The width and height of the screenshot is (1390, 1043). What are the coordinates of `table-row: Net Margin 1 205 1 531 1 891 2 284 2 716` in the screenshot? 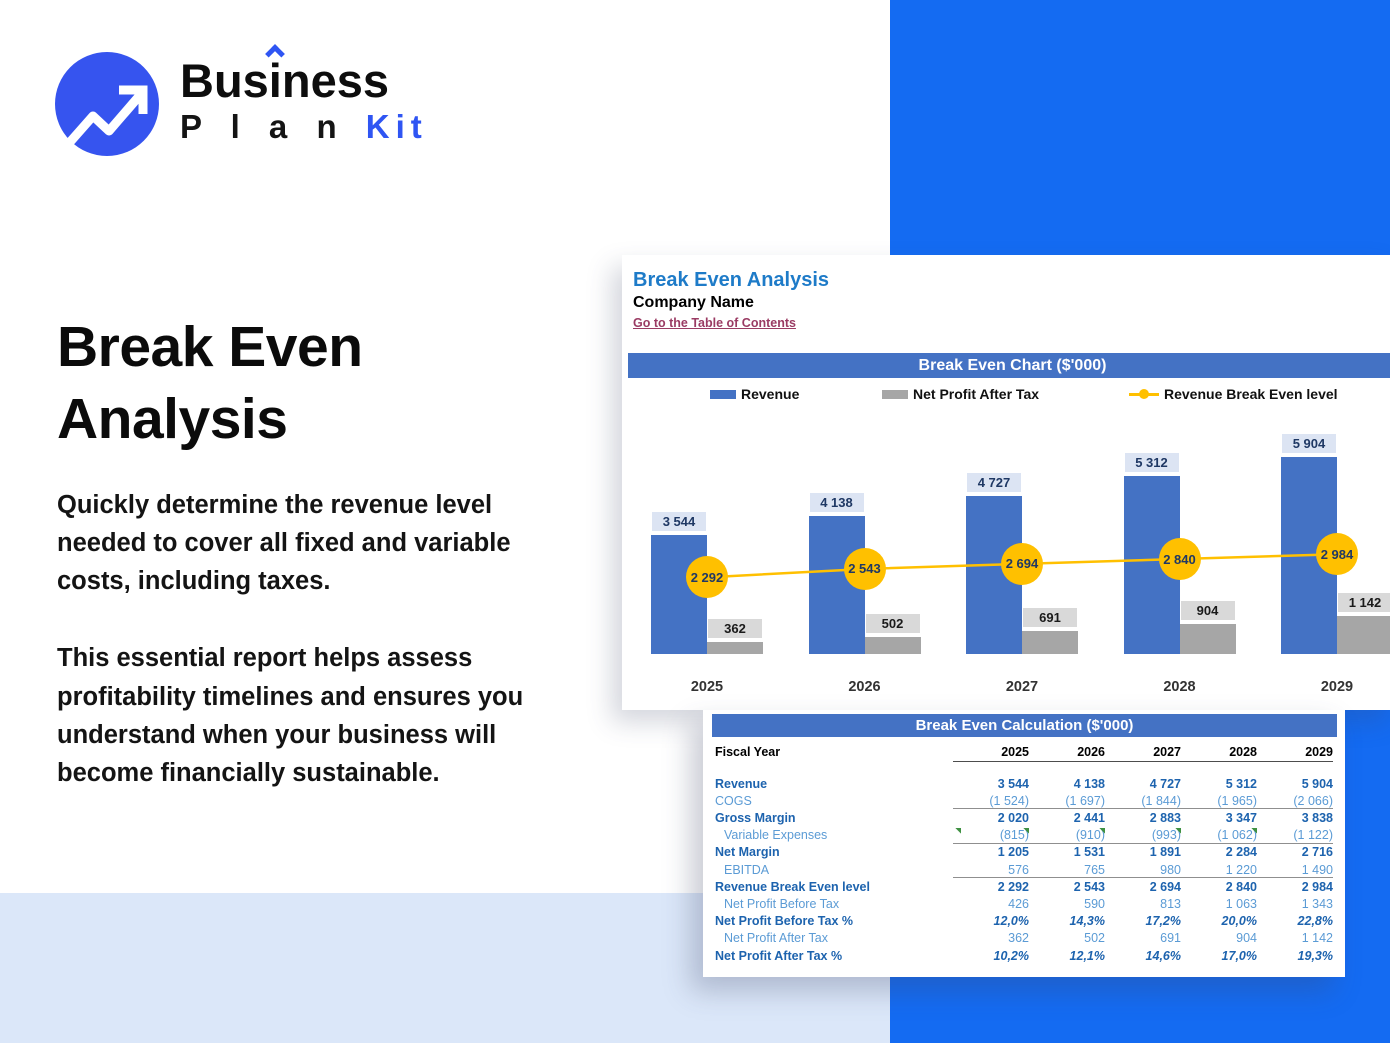 It's located at (1024, 852).